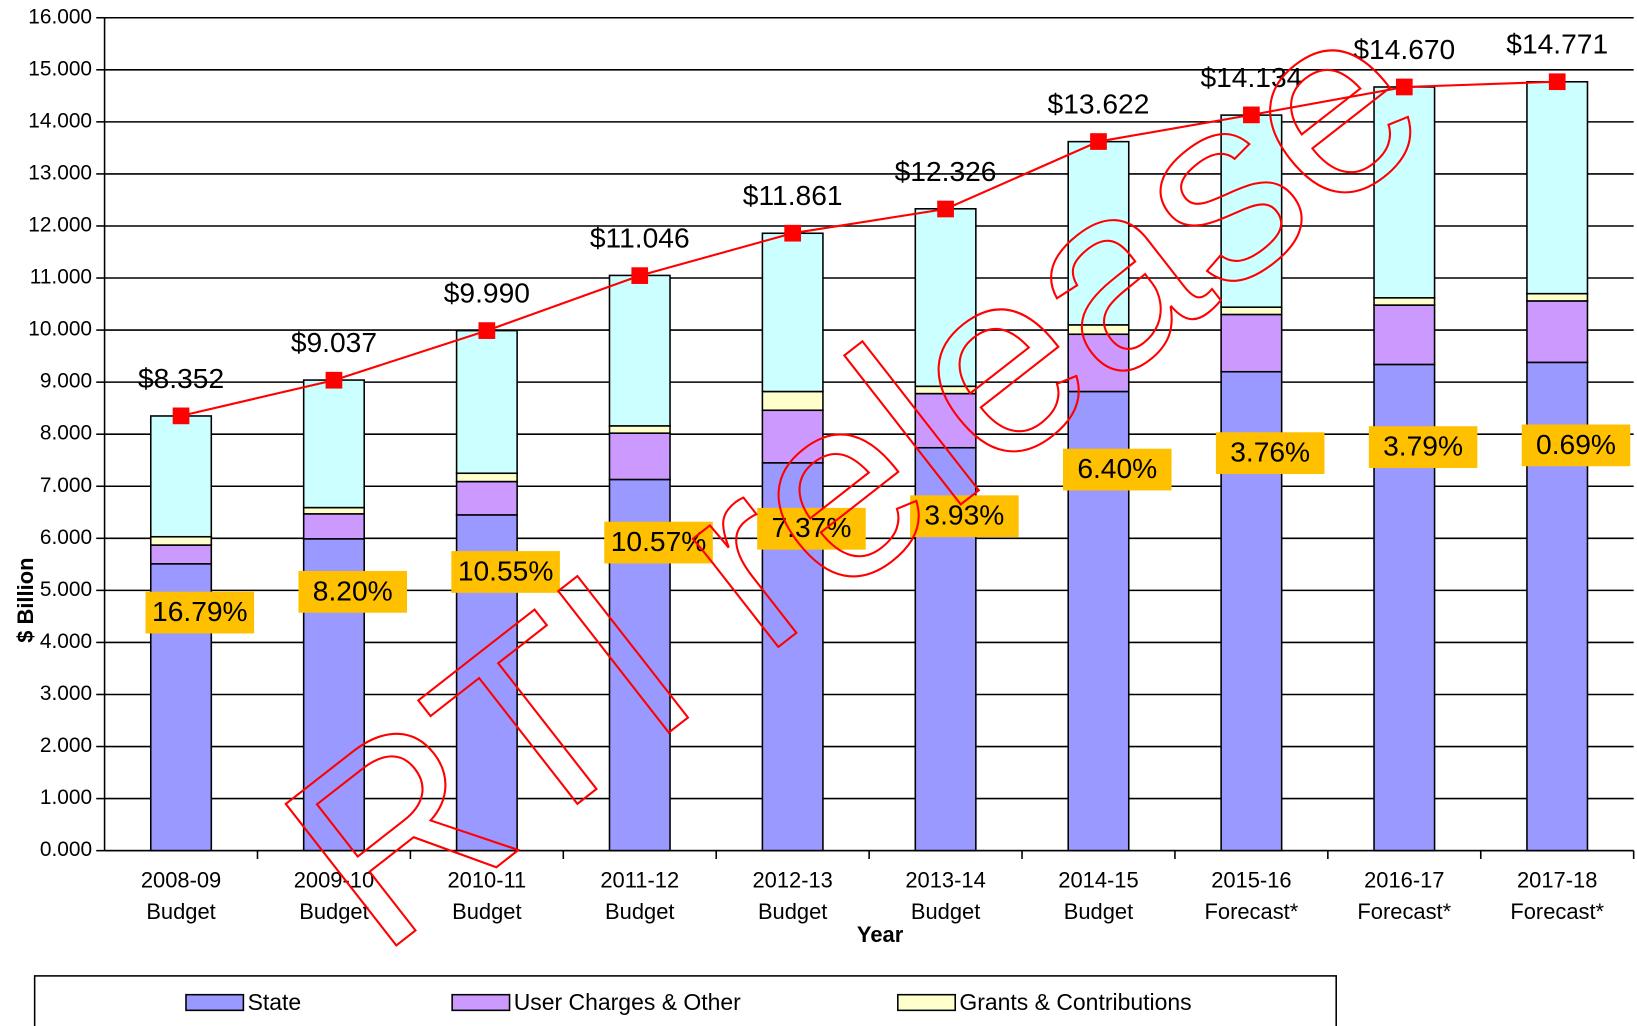 Image resolution: width=1637 pixels, height=1026 pixels. What do you see at coordinates (1251, 880) in the screenshot?
I see `x-tick-label: 2015-16` at bounding box center [1251, 880].